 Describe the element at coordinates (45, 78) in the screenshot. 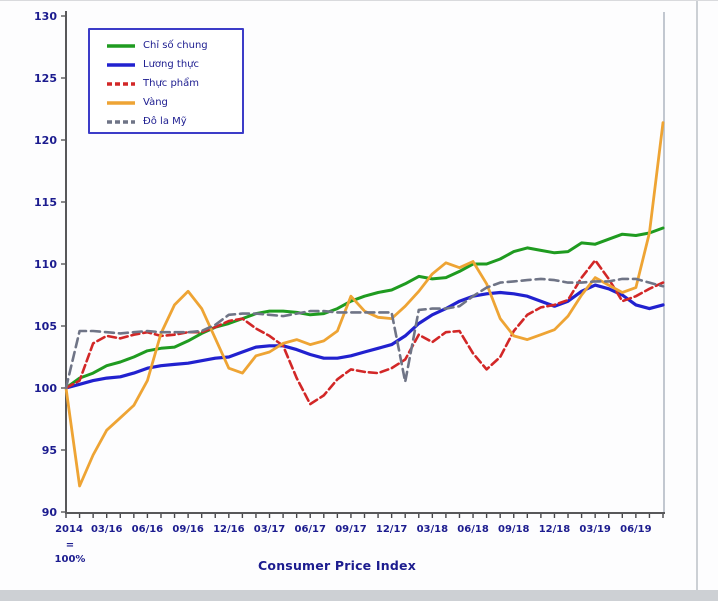

I see `svg-text: 125` at that location.